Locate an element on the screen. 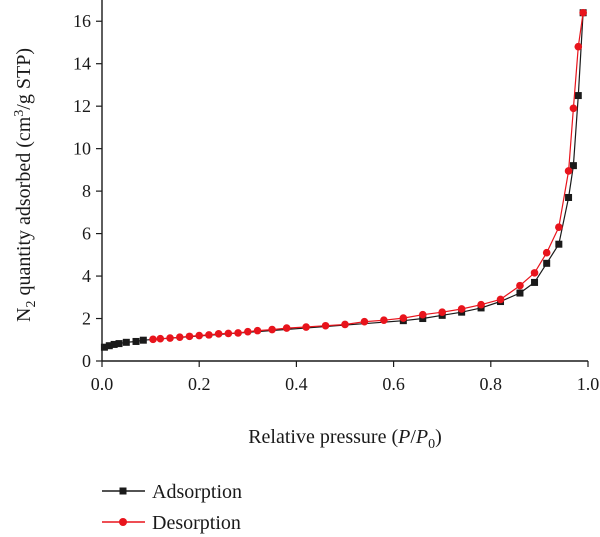 This screenshot has width=600, height=537. legend-item-desorption: Desorption is located at coordinates (171, 523).